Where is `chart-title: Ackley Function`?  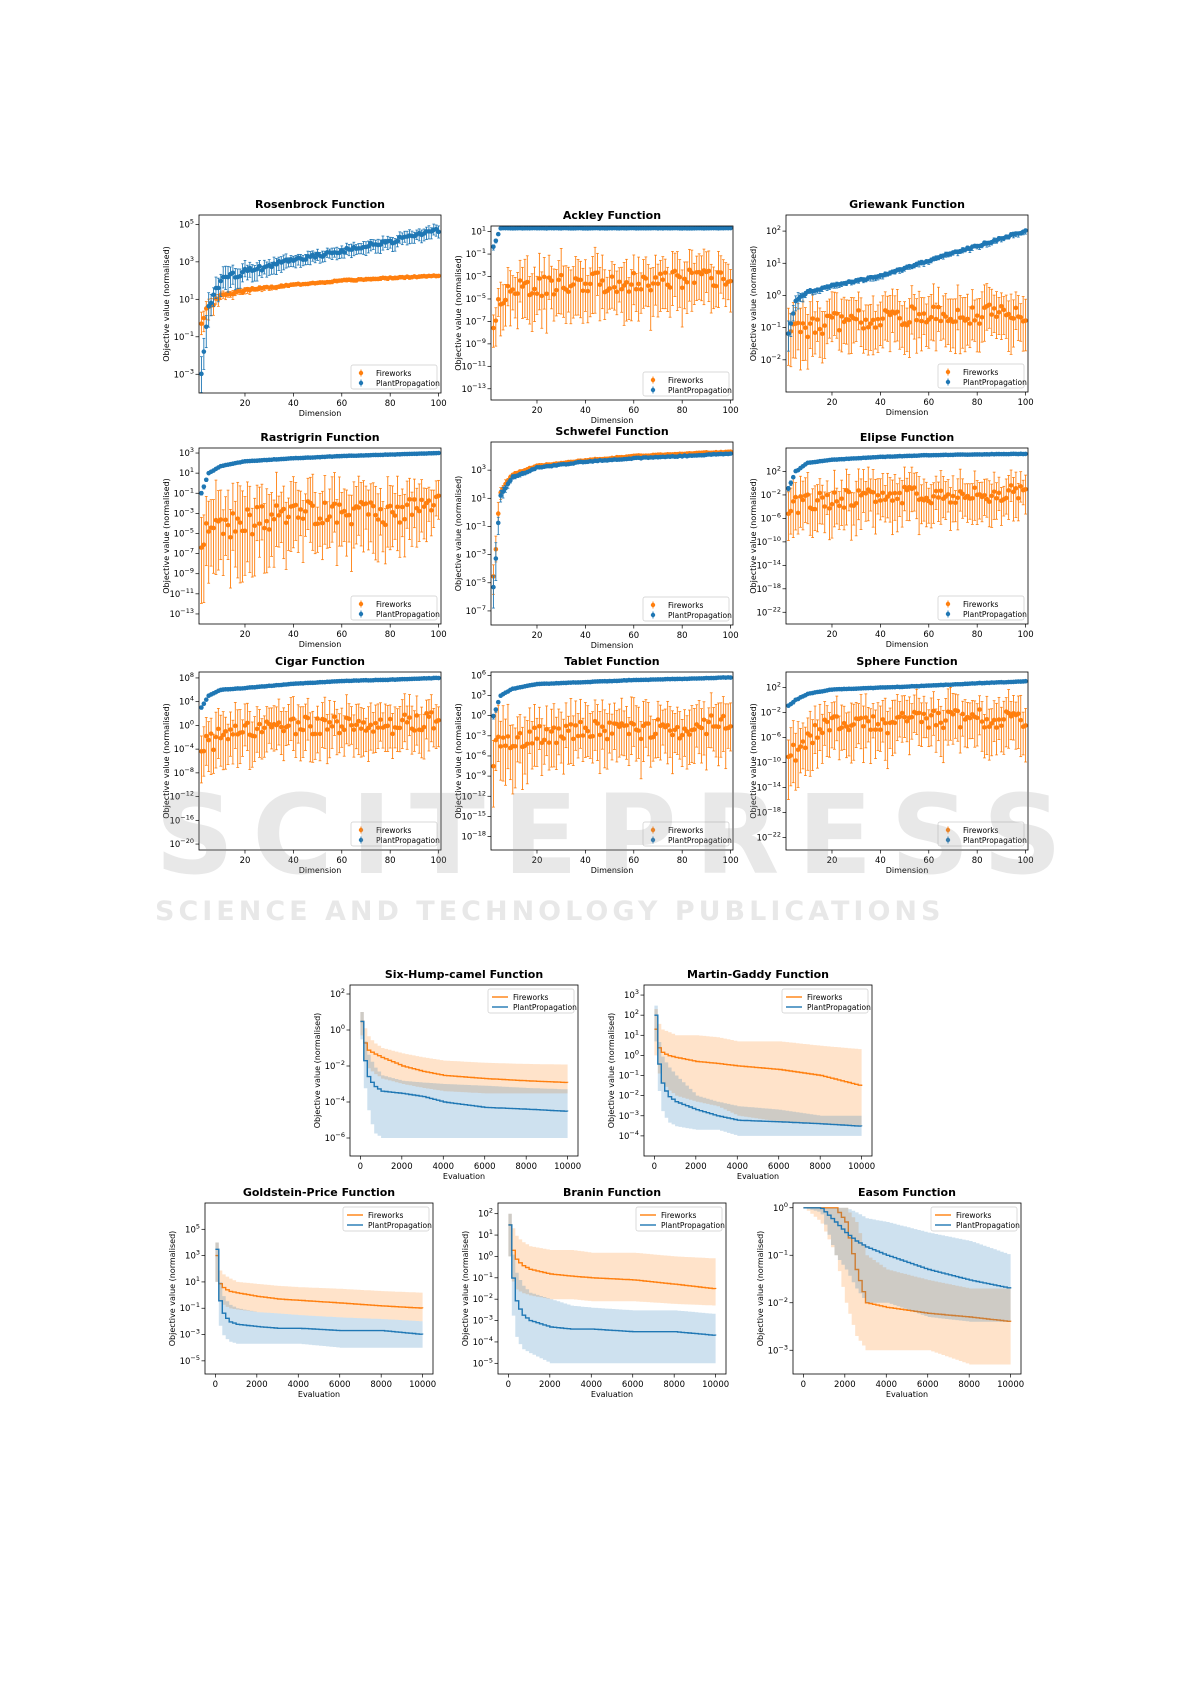 chart-title: Ackley Function is located at coordinates (612, 215).